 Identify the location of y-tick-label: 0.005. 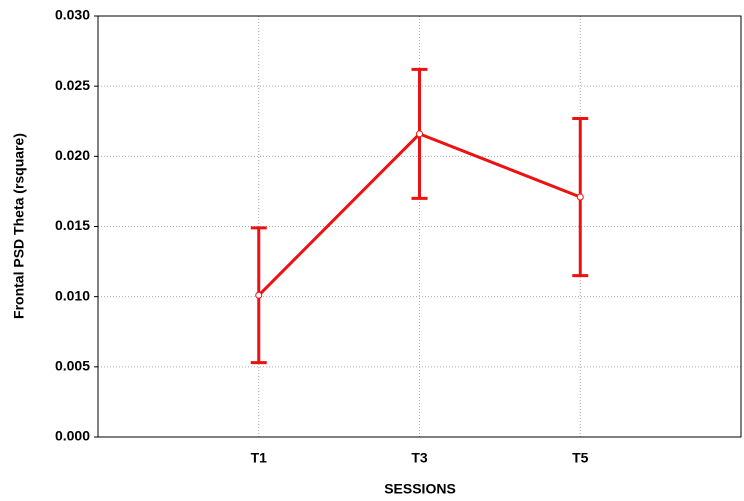
(72, 366).